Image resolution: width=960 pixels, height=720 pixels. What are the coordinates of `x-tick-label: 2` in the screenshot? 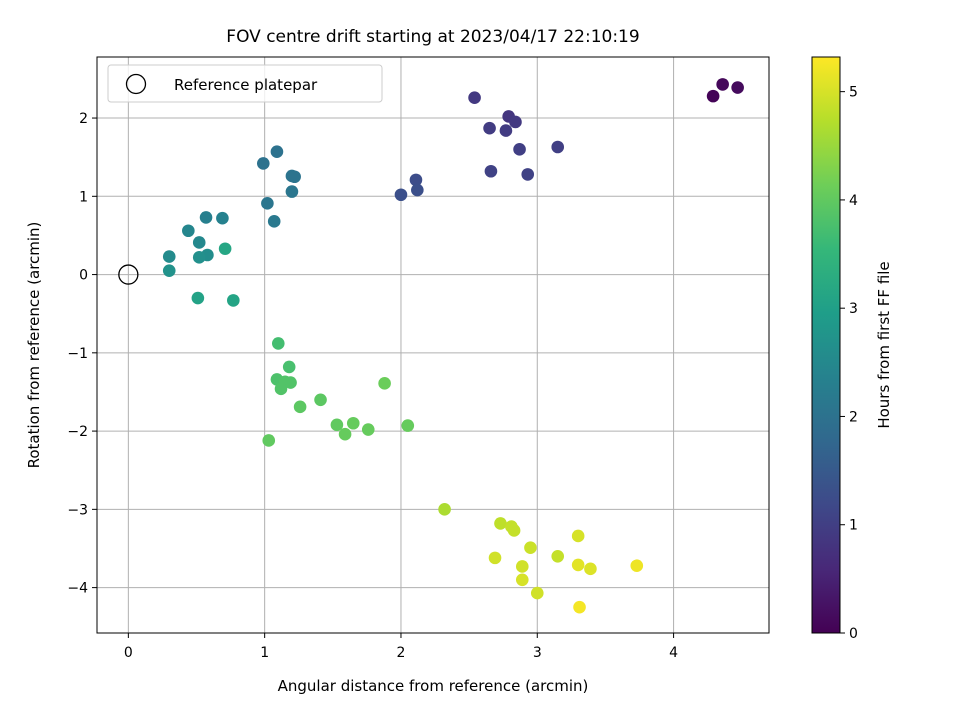 It's located at (401, 653).